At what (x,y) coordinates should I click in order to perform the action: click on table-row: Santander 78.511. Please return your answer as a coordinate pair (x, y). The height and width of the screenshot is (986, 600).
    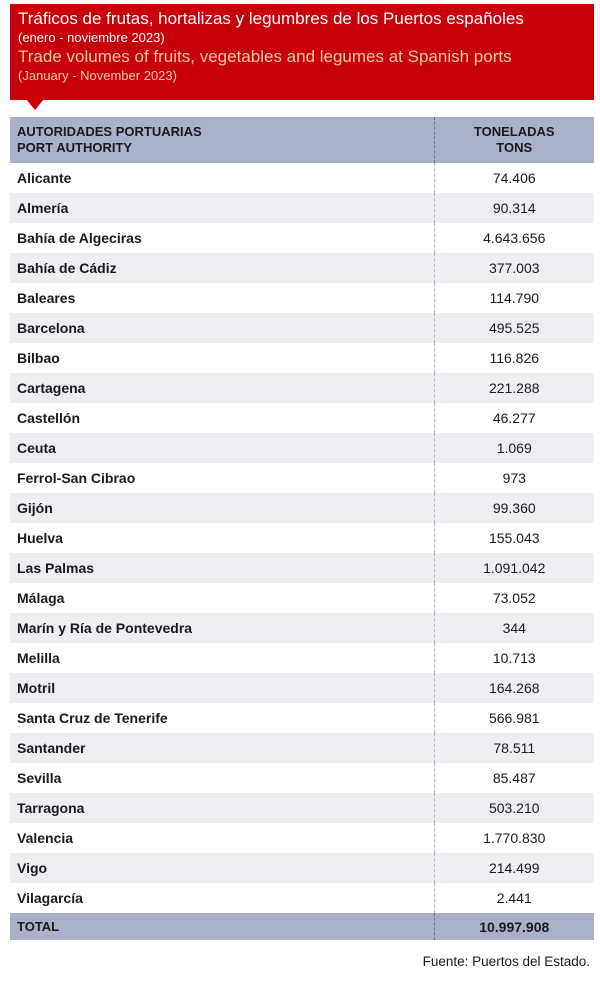
    Looking at the image, I should click on (302, 748).